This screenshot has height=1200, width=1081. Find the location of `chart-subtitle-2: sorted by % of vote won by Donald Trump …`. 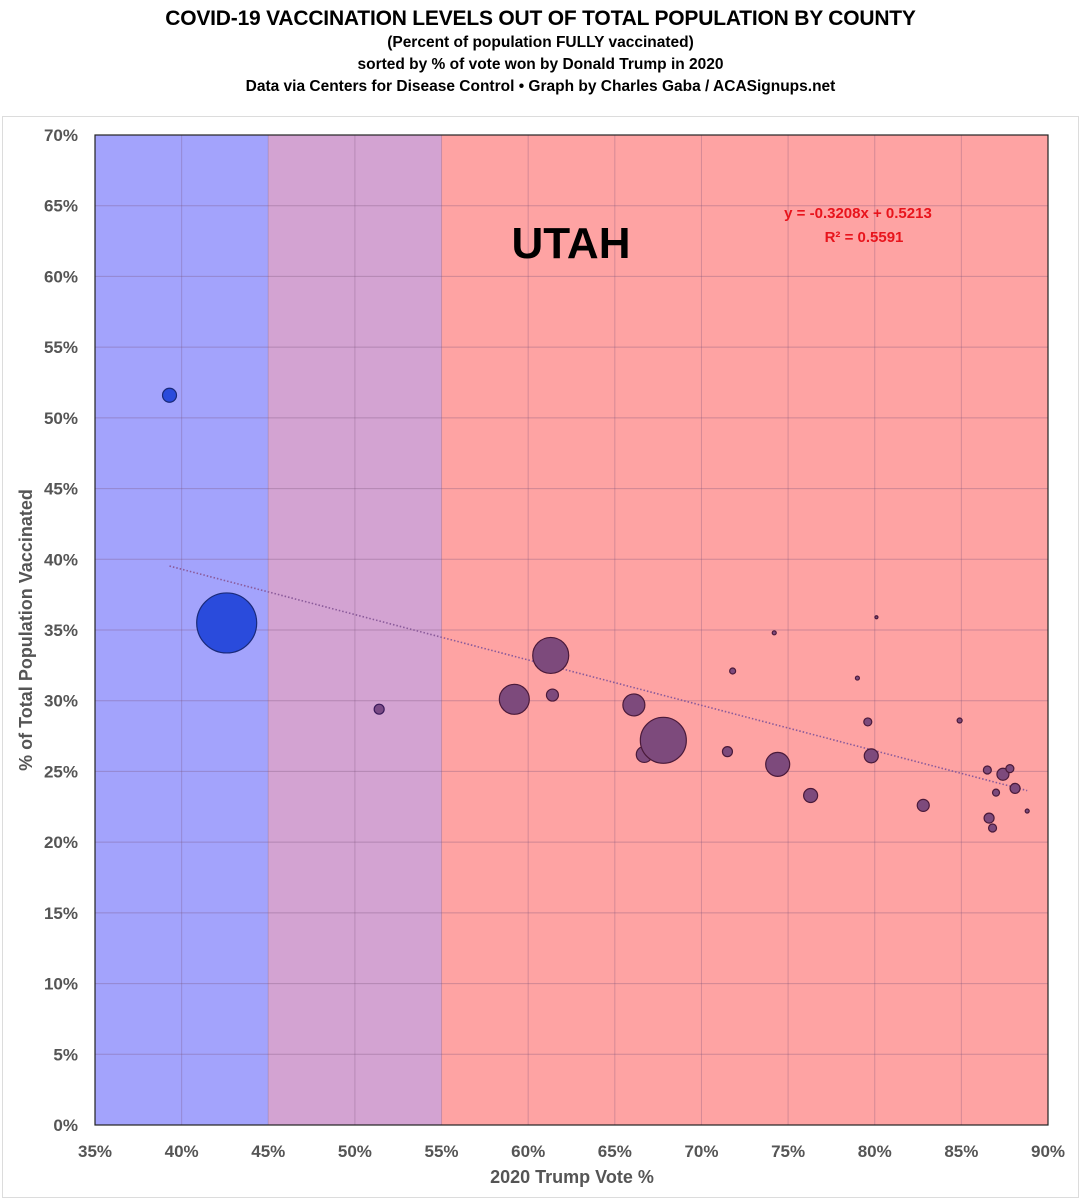

chart-subtitle-2: sorted by % of vote won by Donald Trump … is located at coordinates (540, 64).